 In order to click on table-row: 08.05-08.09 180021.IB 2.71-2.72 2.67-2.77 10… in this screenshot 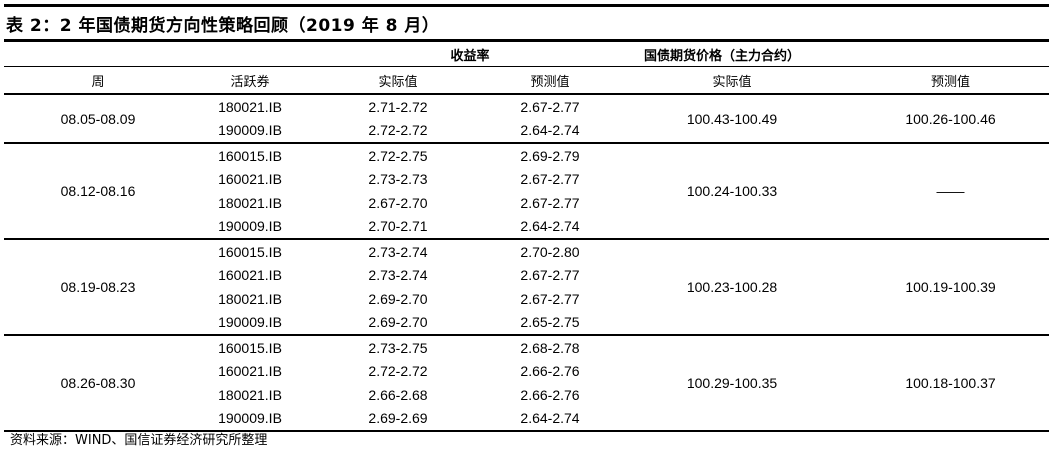, I will do `click(527, 118)`.